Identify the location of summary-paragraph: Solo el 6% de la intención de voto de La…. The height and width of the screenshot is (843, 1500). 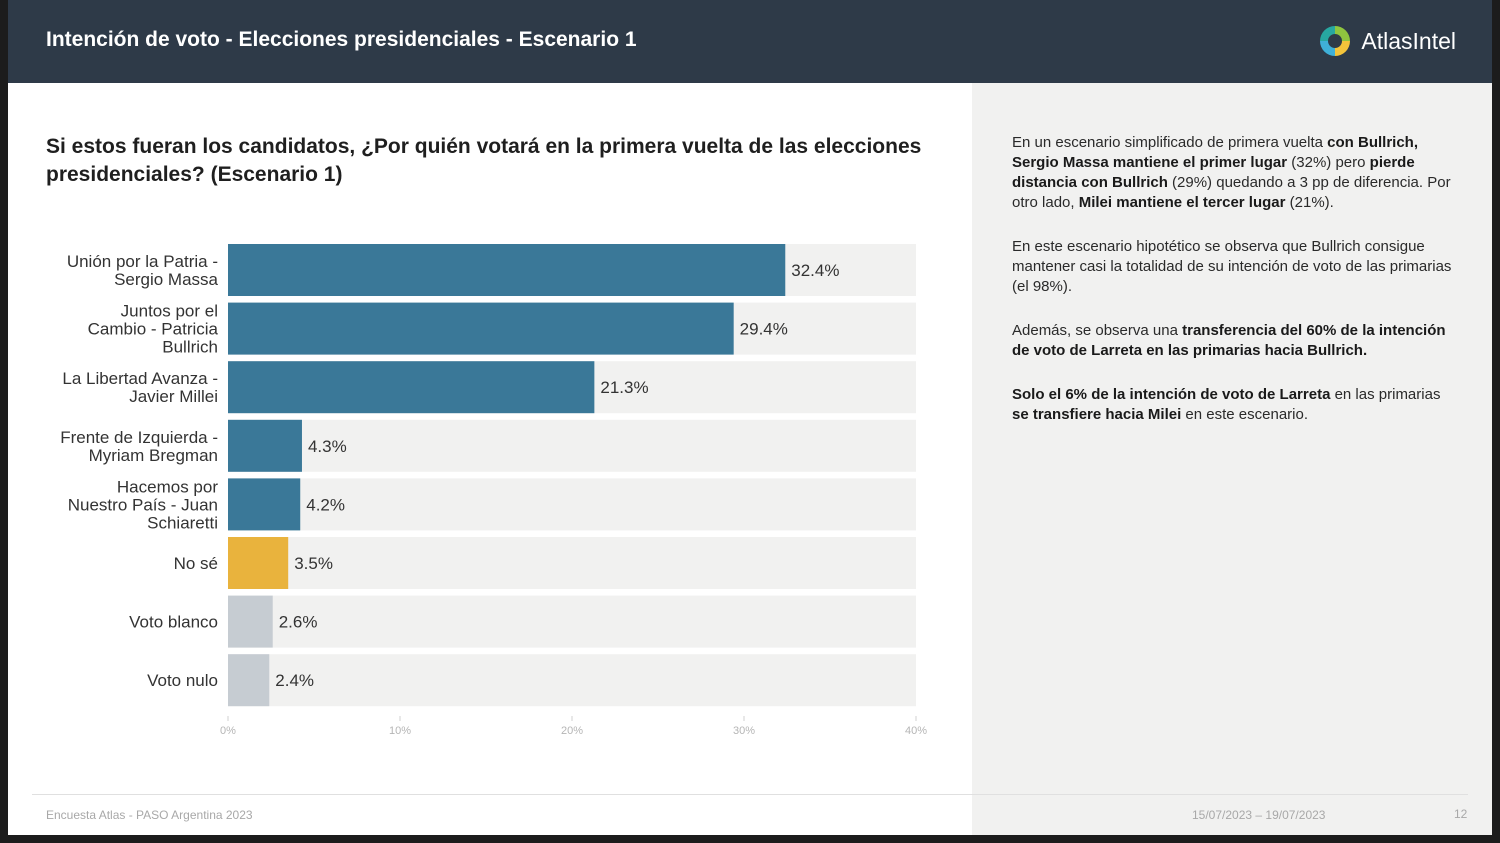
(1226, 404).